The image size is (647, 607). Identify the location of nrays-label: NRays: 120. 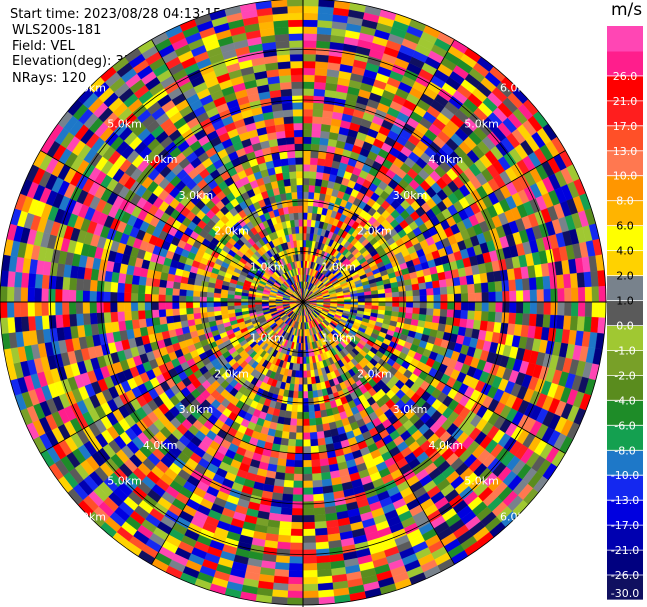
(49, 78).